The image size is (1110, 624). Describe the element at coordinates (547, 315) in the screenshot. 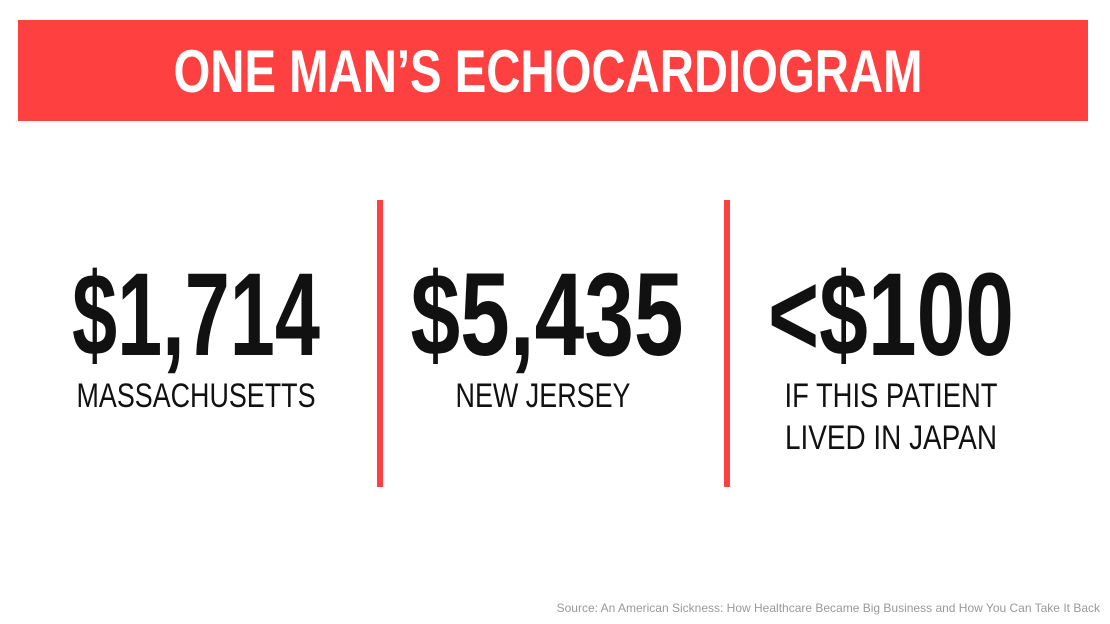

I see `stat-value: $5,435` at that location.